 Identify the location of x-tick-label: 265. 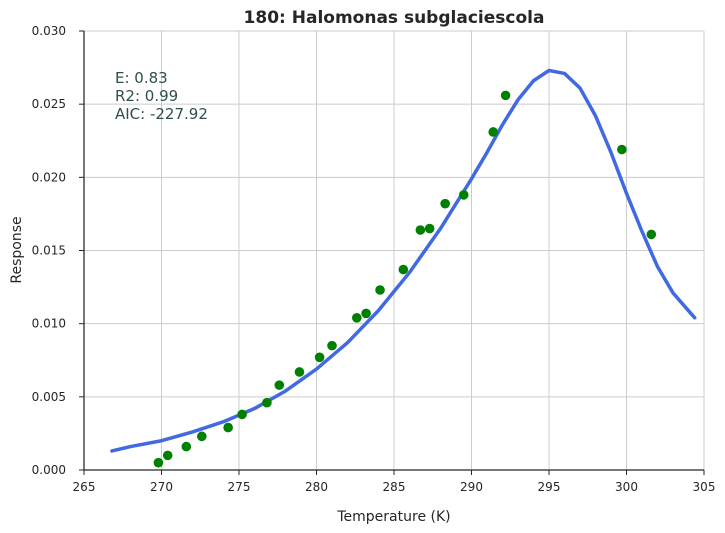
(84, 487).